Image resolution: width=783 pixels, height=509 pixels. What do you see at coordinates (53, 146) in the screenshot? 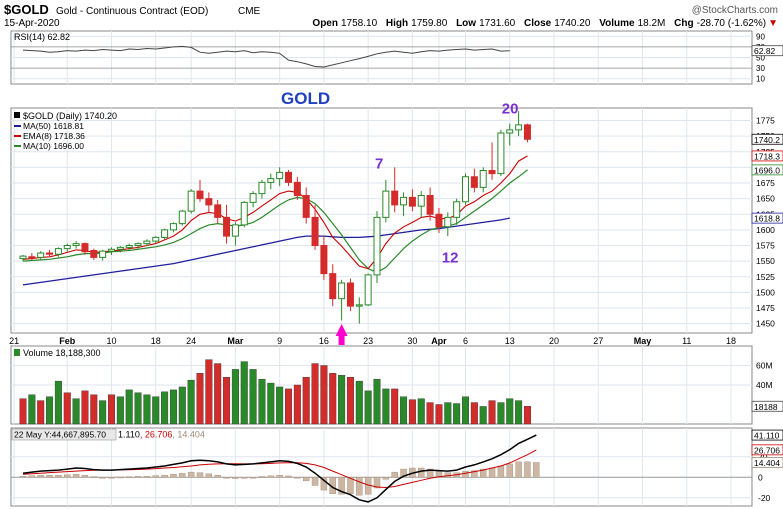
I see `legend-entry: MA(10) 1696.00` at bounding box center [53, 146].